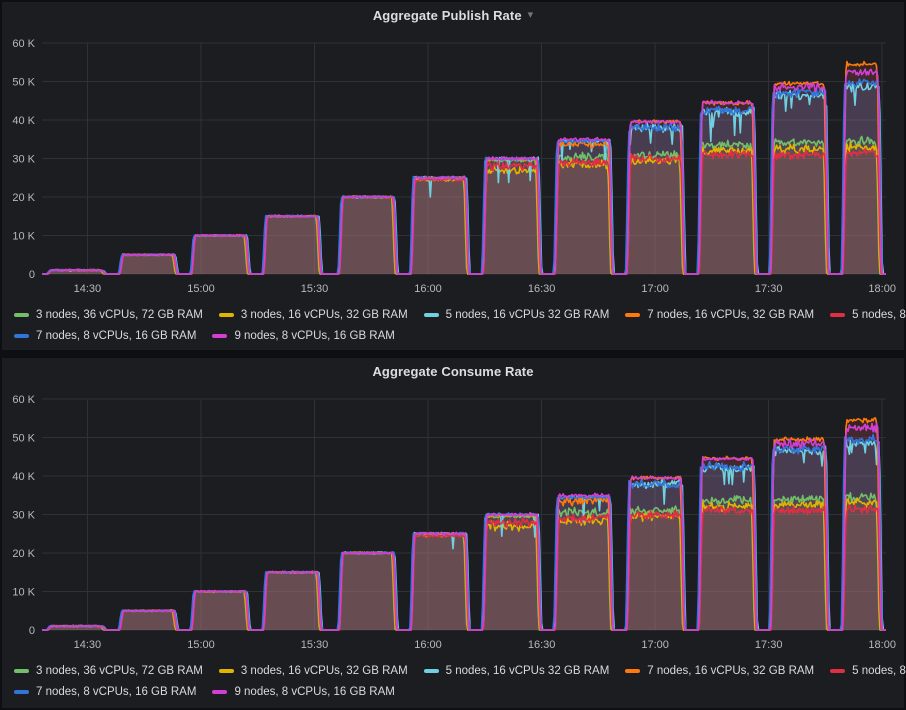  Describe the element at coordinates (447, 15) in the screenshot. I see `panel-title: Aggregate Publish Rate` at that location.